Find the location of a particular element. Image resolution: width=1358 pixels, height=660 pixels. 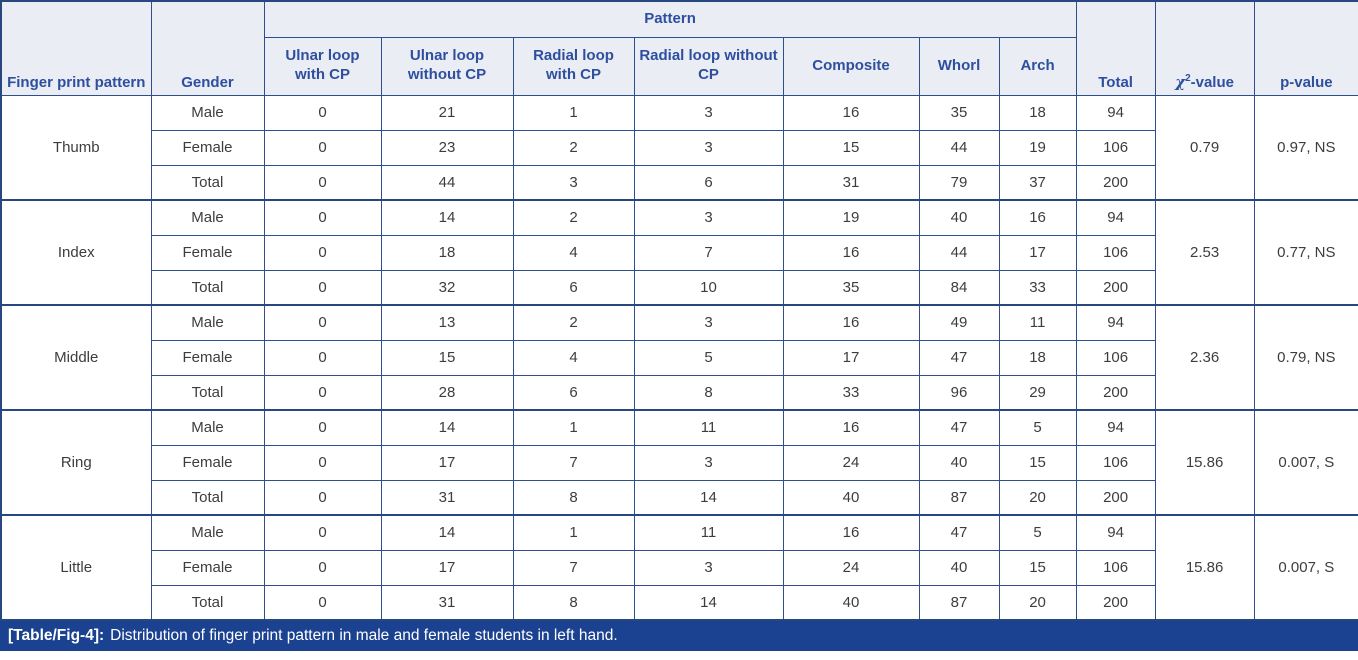

value-cell: 4 is located at coordinates (573, 252).